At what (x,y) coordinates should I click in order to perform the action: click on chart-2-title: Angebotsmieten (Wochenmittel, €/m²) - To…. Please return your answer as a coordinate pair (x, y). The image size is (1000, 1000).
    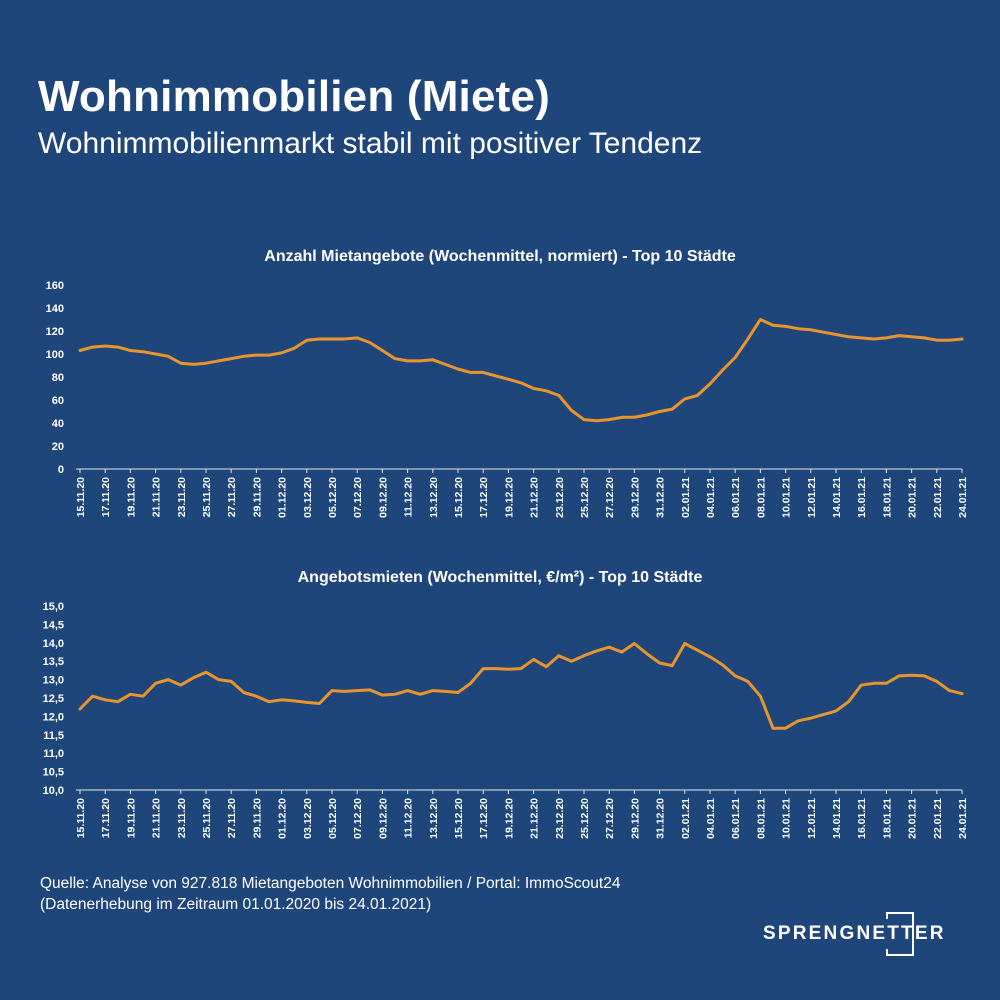
    Looking at the image, I should click on (500, 577).